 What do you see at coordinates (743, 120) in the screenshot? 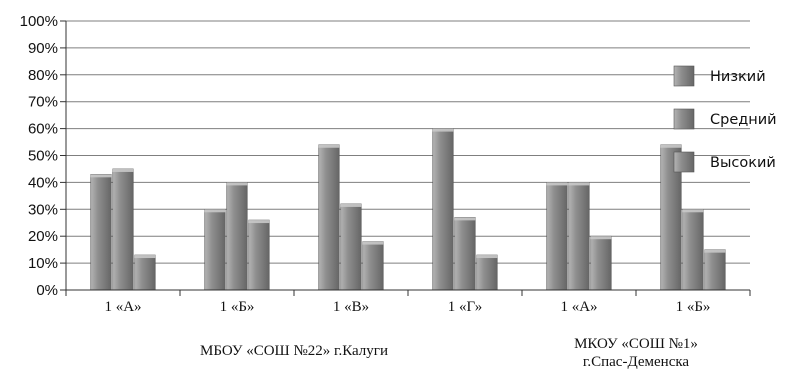
I see `legend-label: Средний` at bounding box center [743, 120].